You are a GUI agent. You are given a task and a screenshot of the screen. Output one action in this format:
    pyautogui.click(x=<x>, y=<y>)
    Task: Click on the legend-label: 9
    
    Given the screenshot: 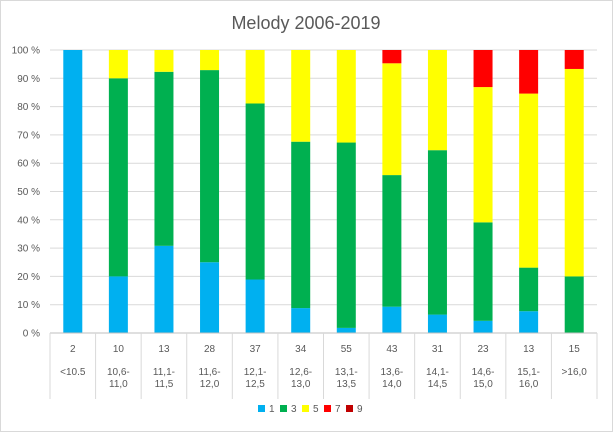 What is the action you would take?
    pyautogui.click(x=360, y=409)
    